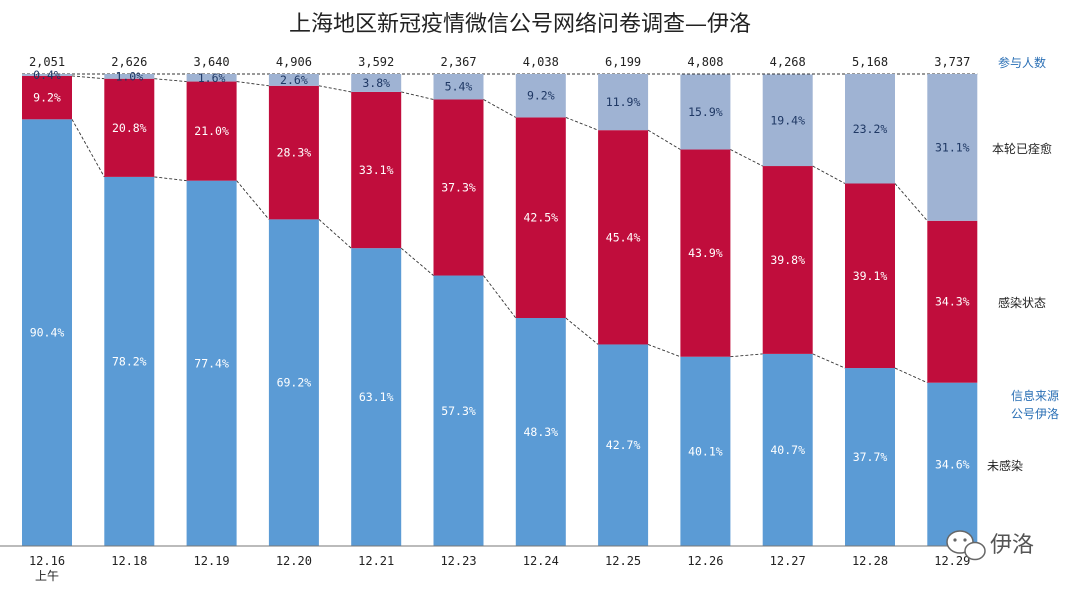  What do you see at coordinates (966, 545) in the screenshot?
I see `wechat-icon` at bounding box center [966, 545].